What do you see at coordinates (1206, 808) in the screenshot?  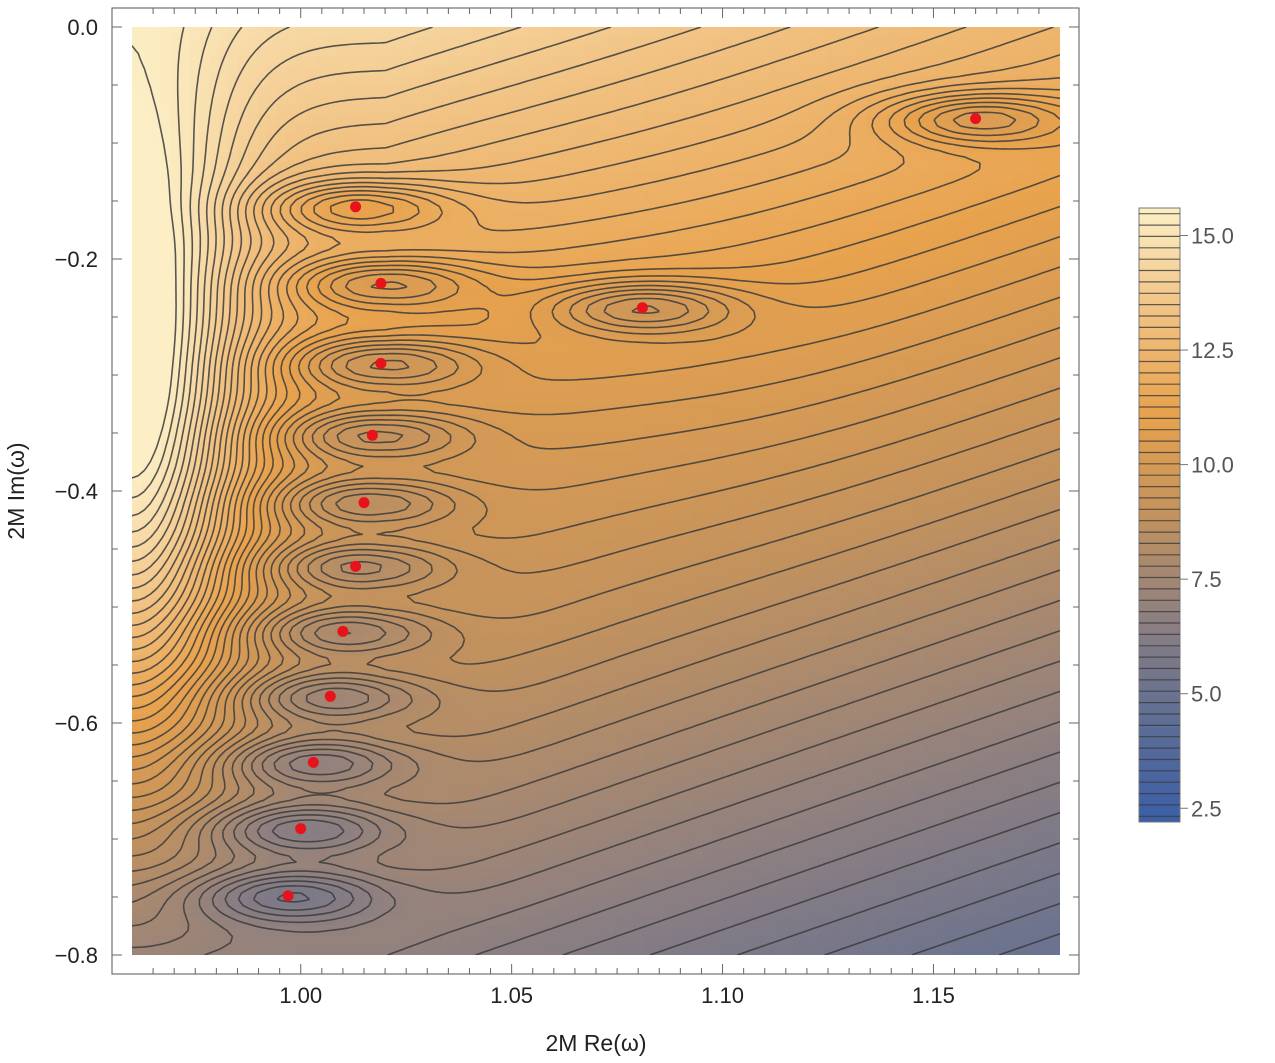 I see `colorbar-tick-label: 2.5` at bounding box center [1206, 808].